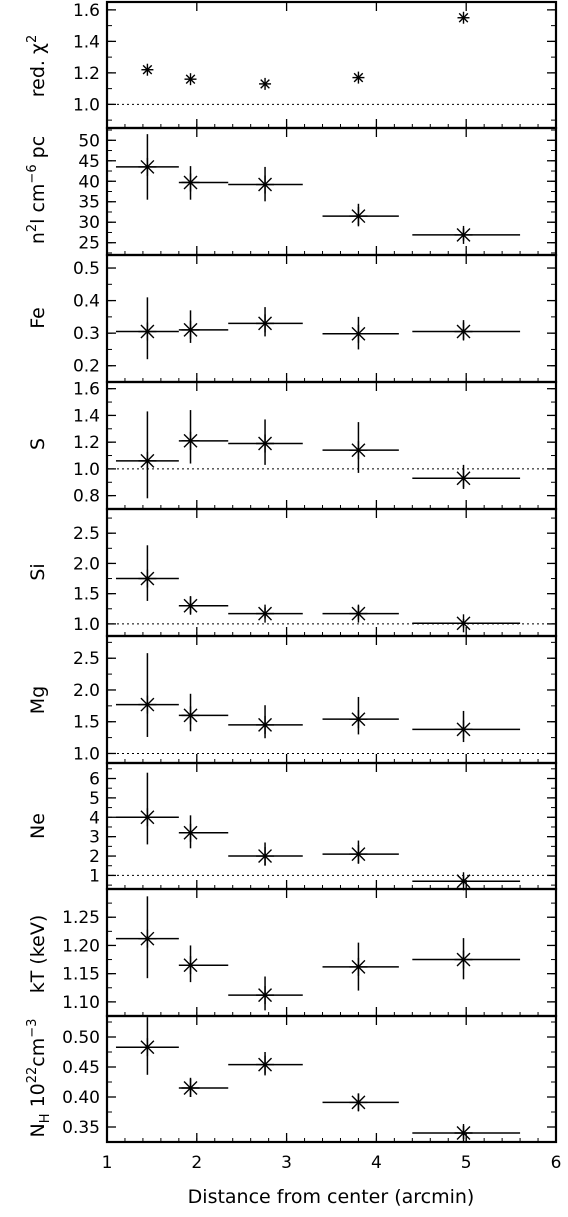  I want to click on y-tick-label: 0.3, so click(86, 334).